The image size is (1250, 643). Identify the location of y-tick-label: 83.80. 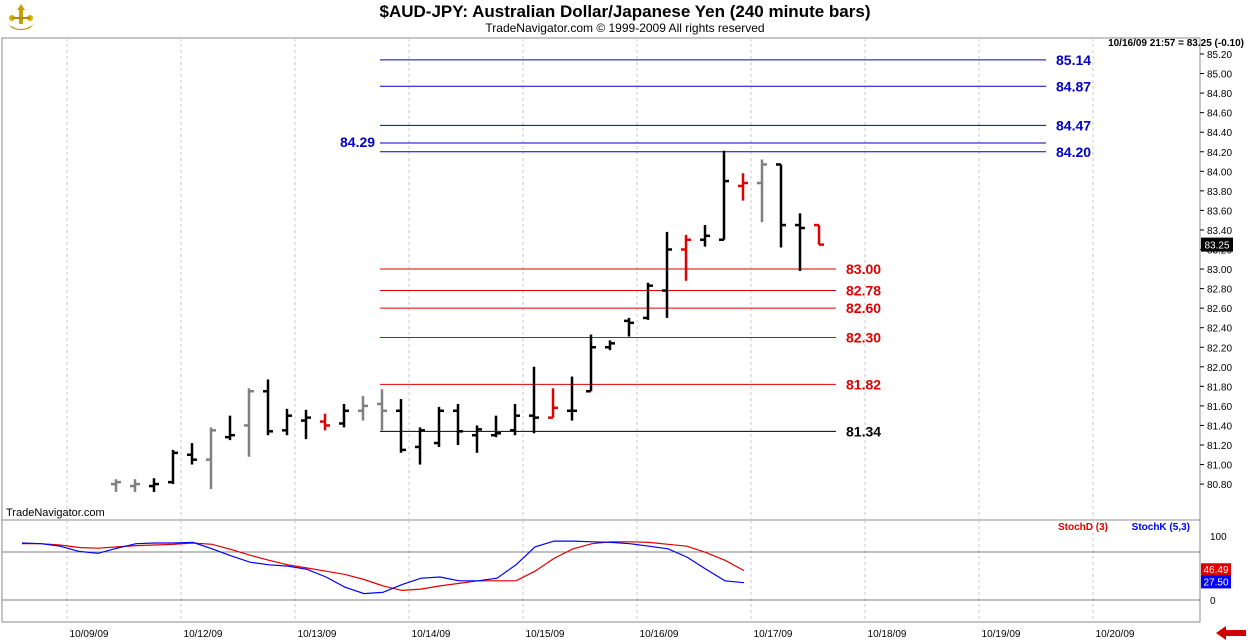
(1219, 192).